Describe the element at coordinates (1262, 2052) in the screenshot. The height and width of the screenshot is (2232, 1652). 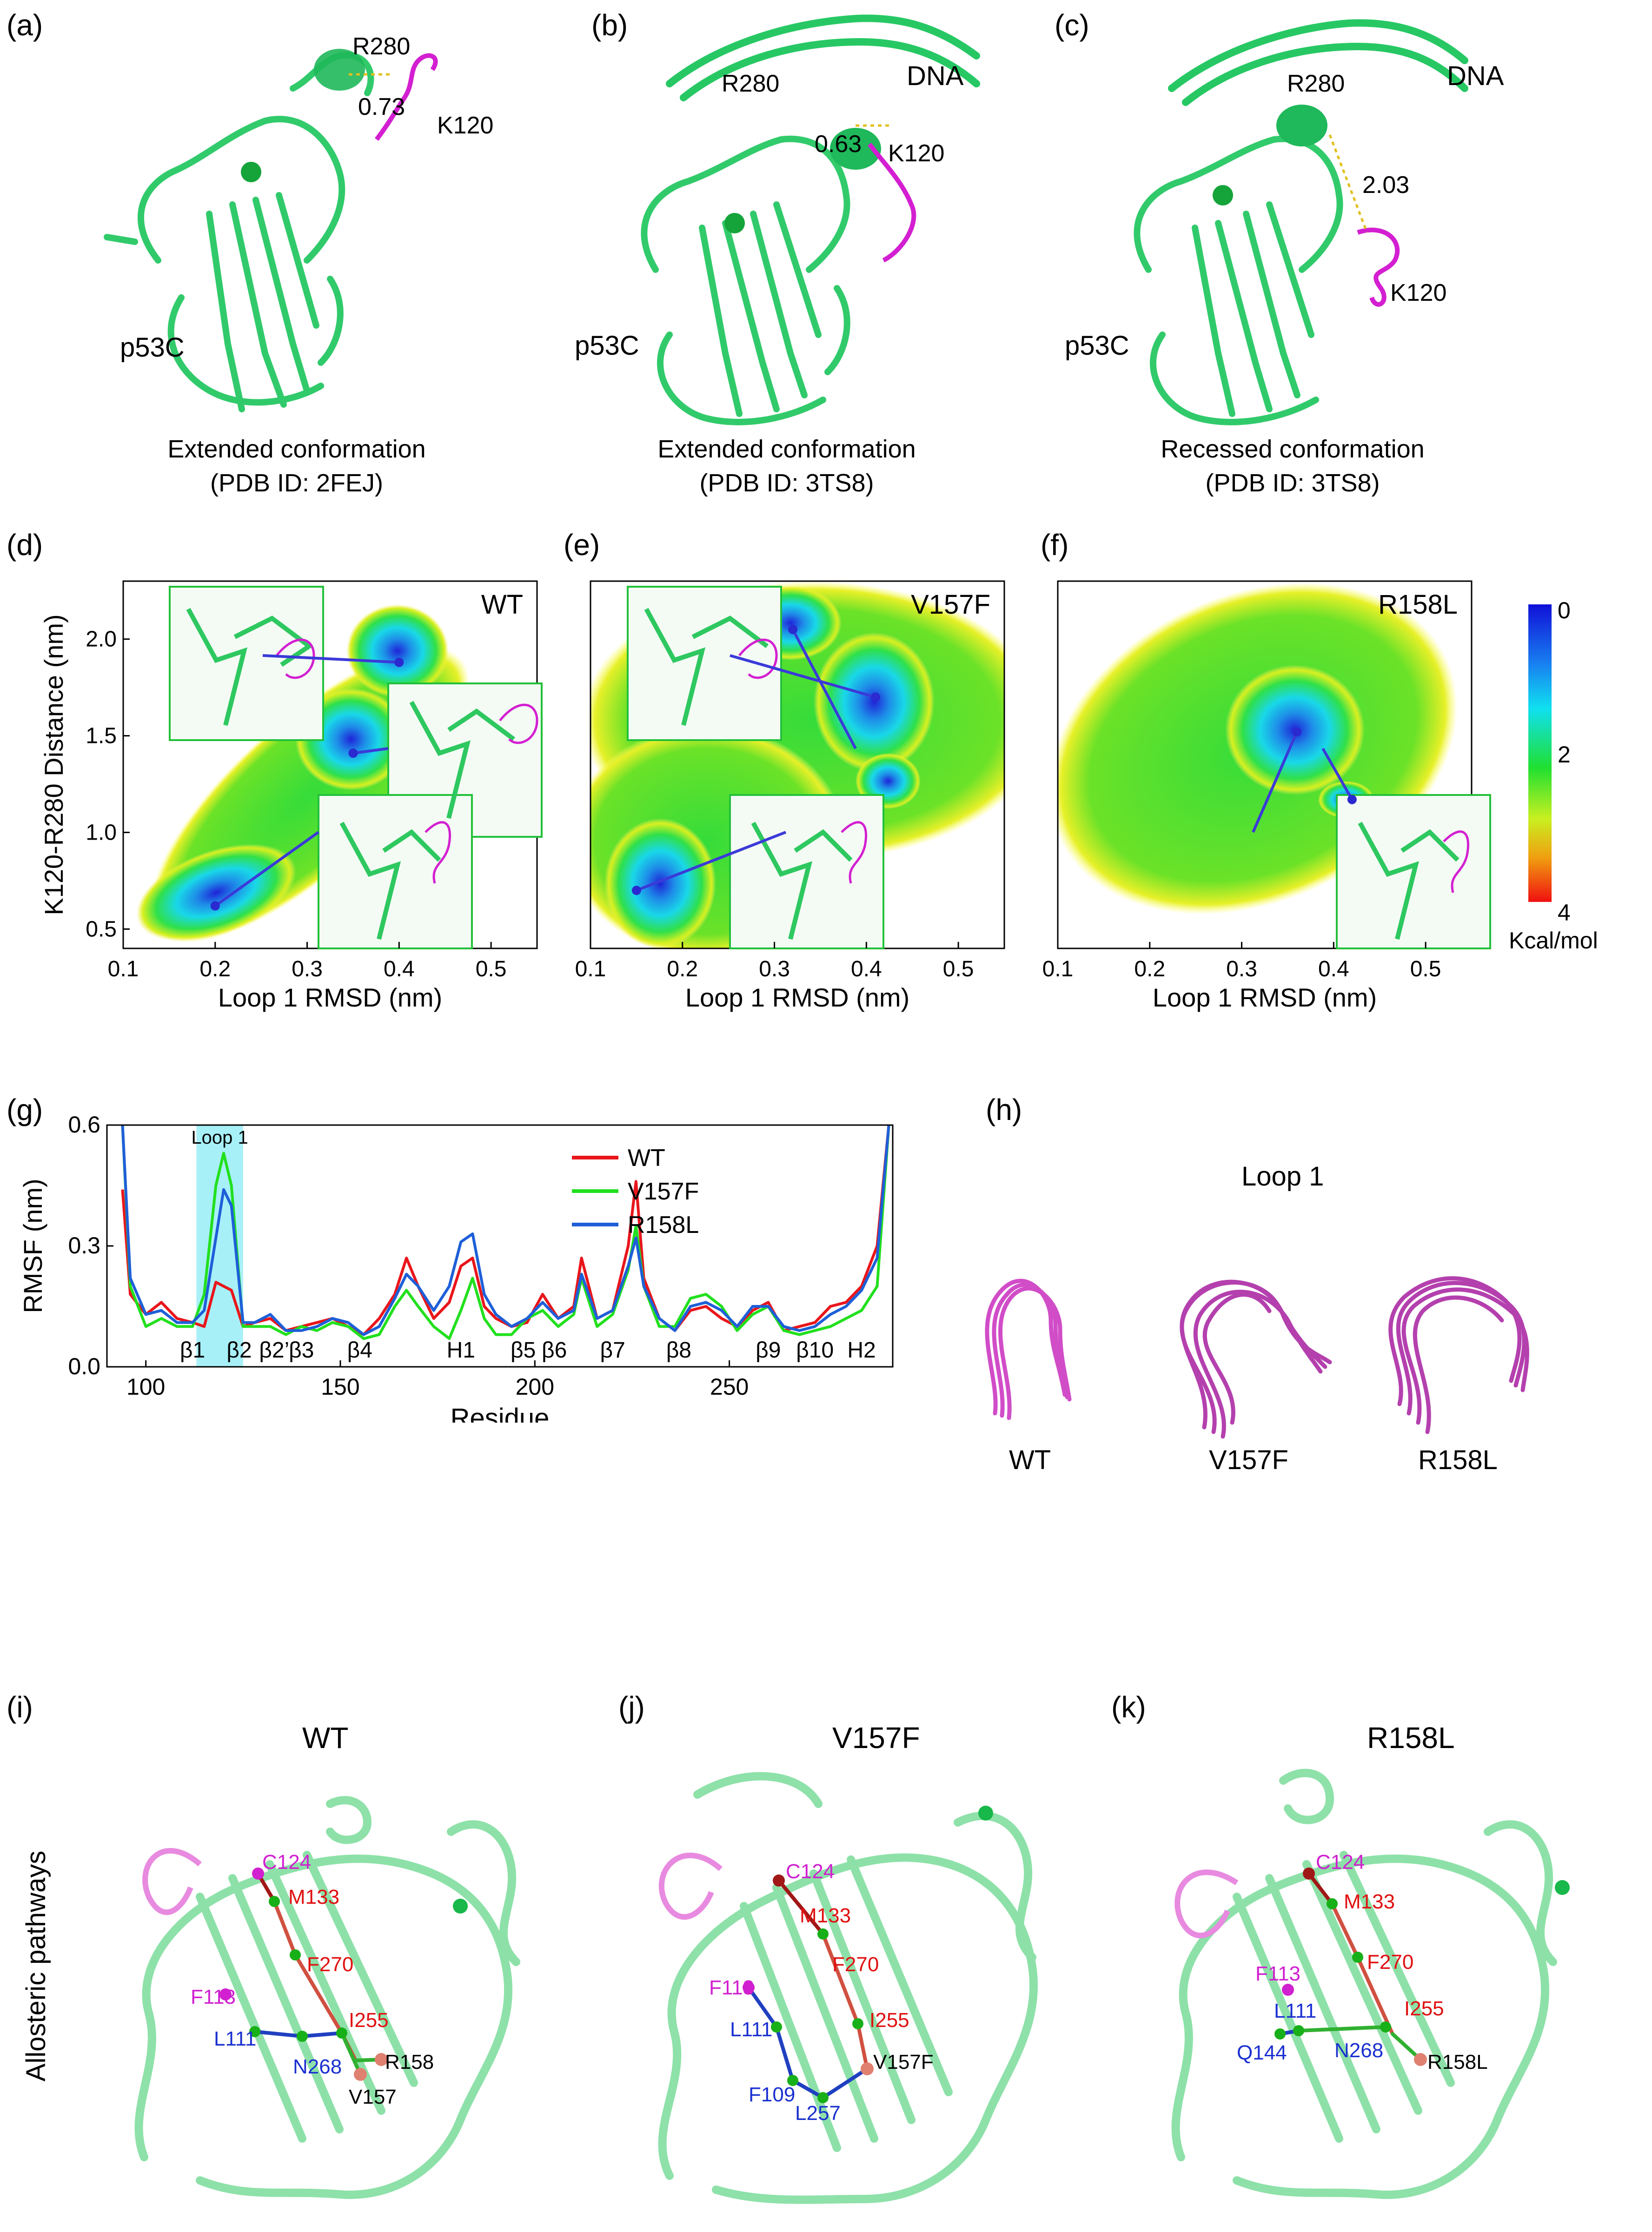
I see `res-q144-r158l: Q144` at that location.